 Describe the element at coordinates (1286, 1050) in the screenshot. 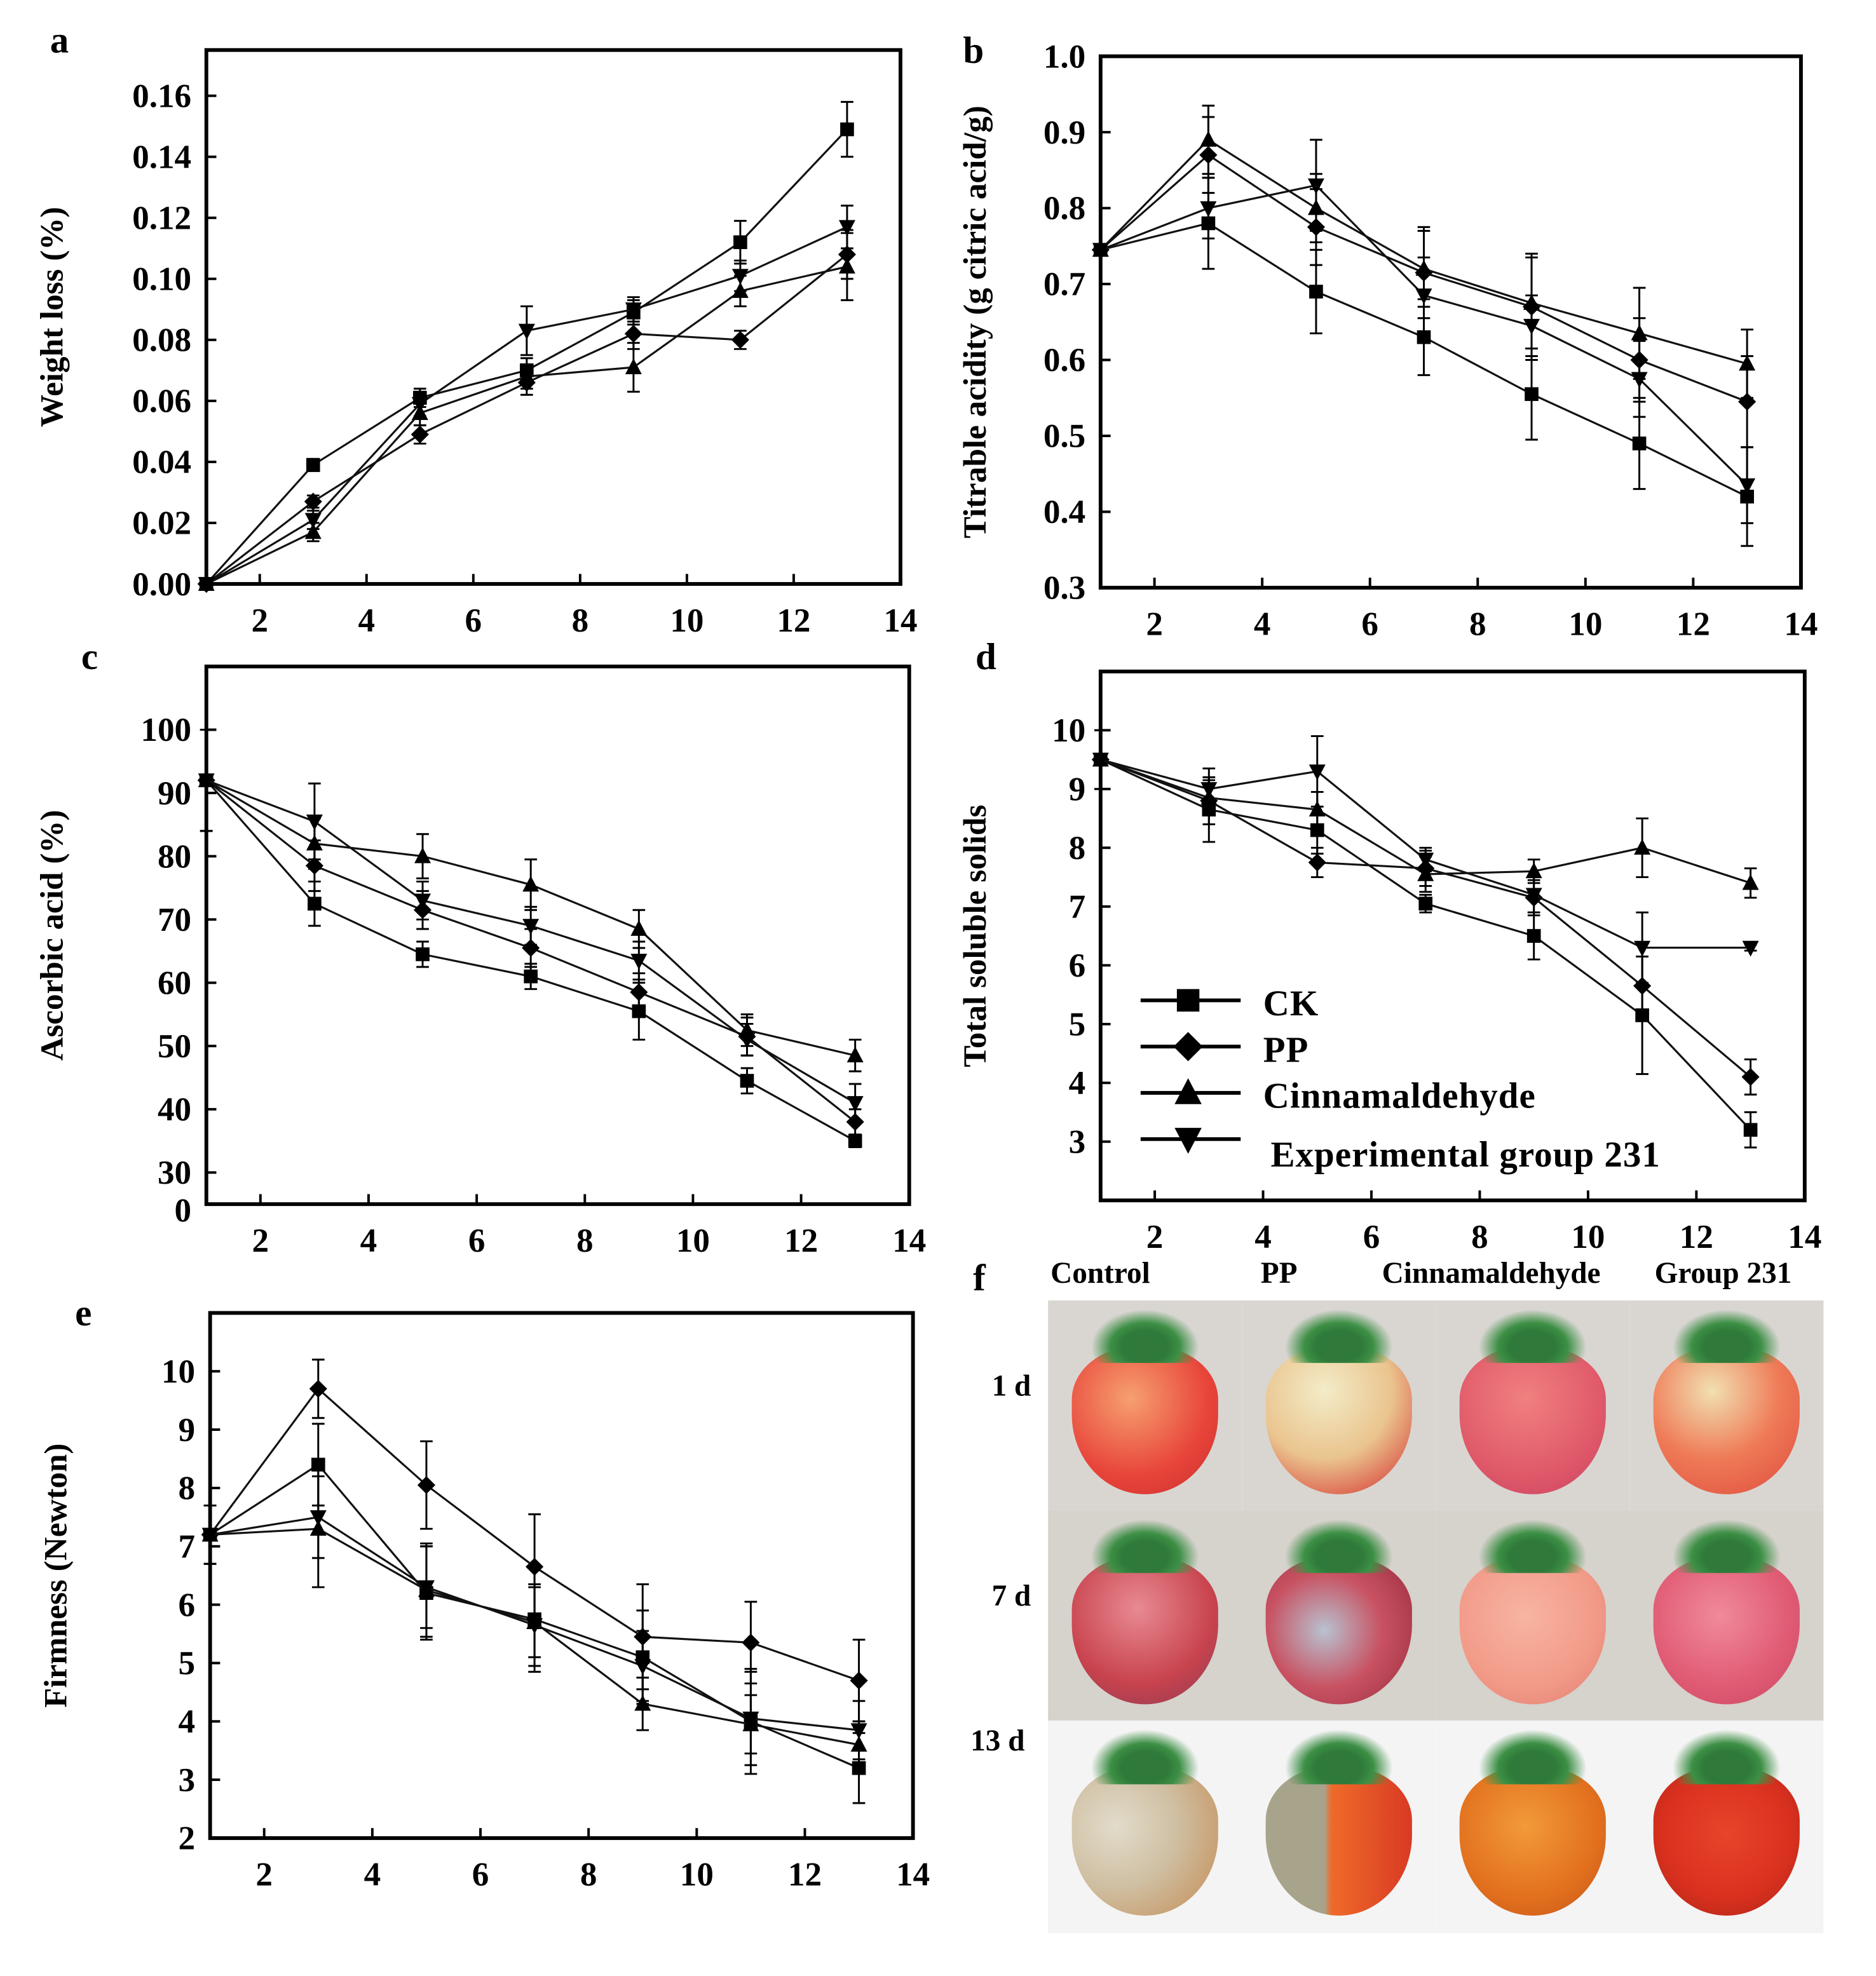

I see `legend-label: PP` at that location.